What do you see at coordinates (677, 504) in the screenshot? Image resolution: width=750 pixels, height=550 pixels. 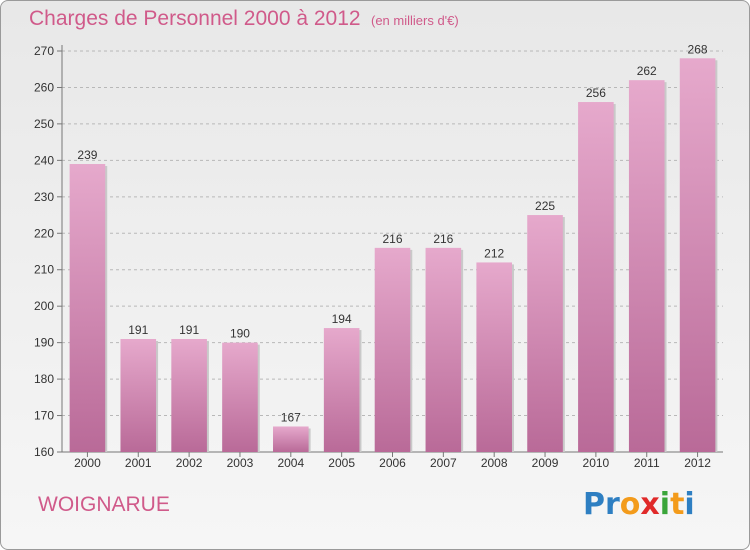 I see `logo-letter: t` at bounding box center [677, 504].